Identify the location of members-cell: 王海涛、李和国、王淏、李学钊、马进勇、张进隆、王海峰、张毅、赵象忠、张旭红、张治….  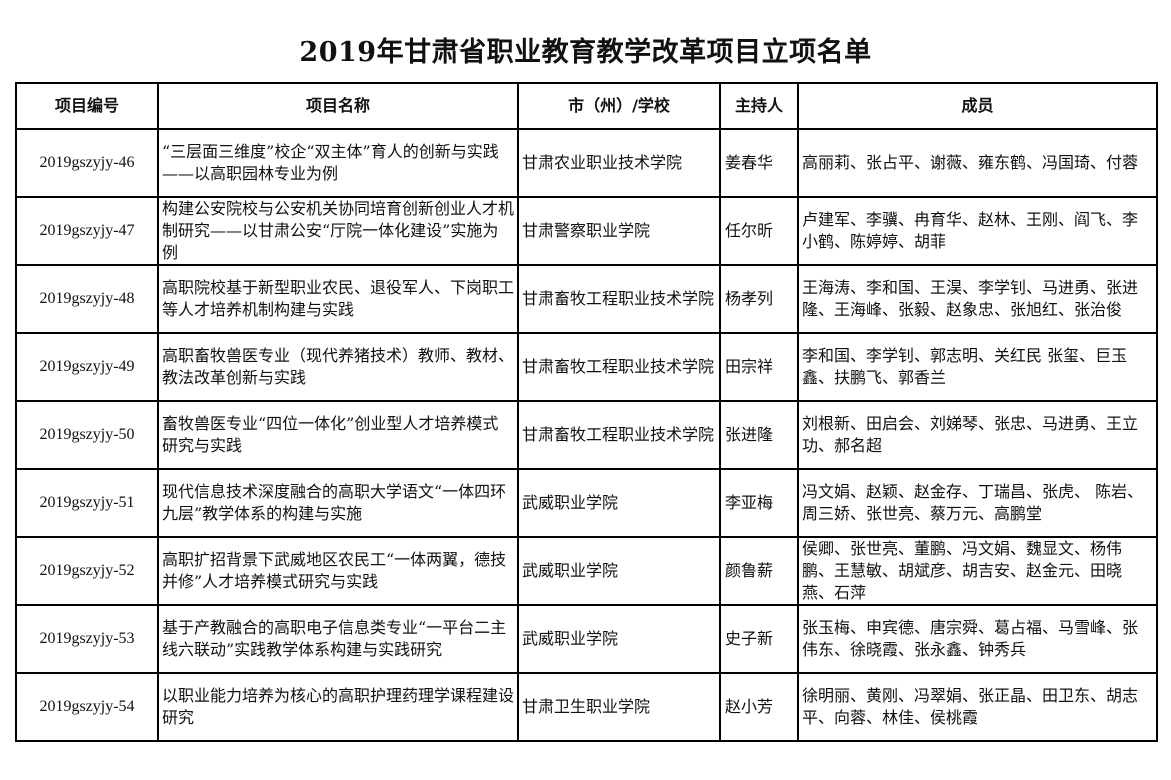
(977, 299).